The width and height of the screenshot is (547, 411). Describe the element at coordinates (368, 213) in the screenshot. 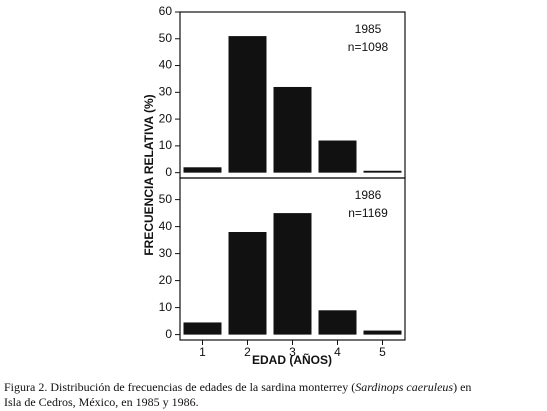

I see `panel-n: n=1169` at that location.